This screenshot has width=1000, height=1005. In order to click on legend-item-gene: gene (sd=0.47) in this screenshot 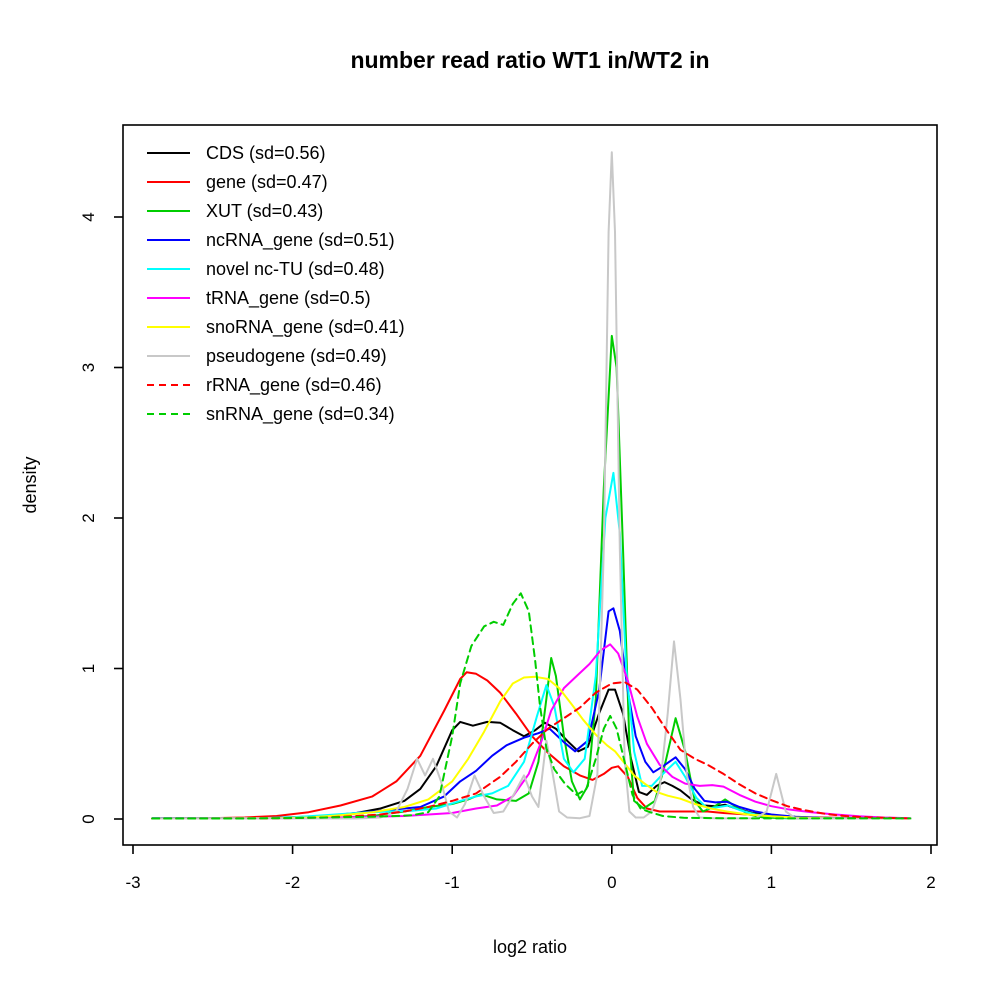, I will do `click(237, 182)`.